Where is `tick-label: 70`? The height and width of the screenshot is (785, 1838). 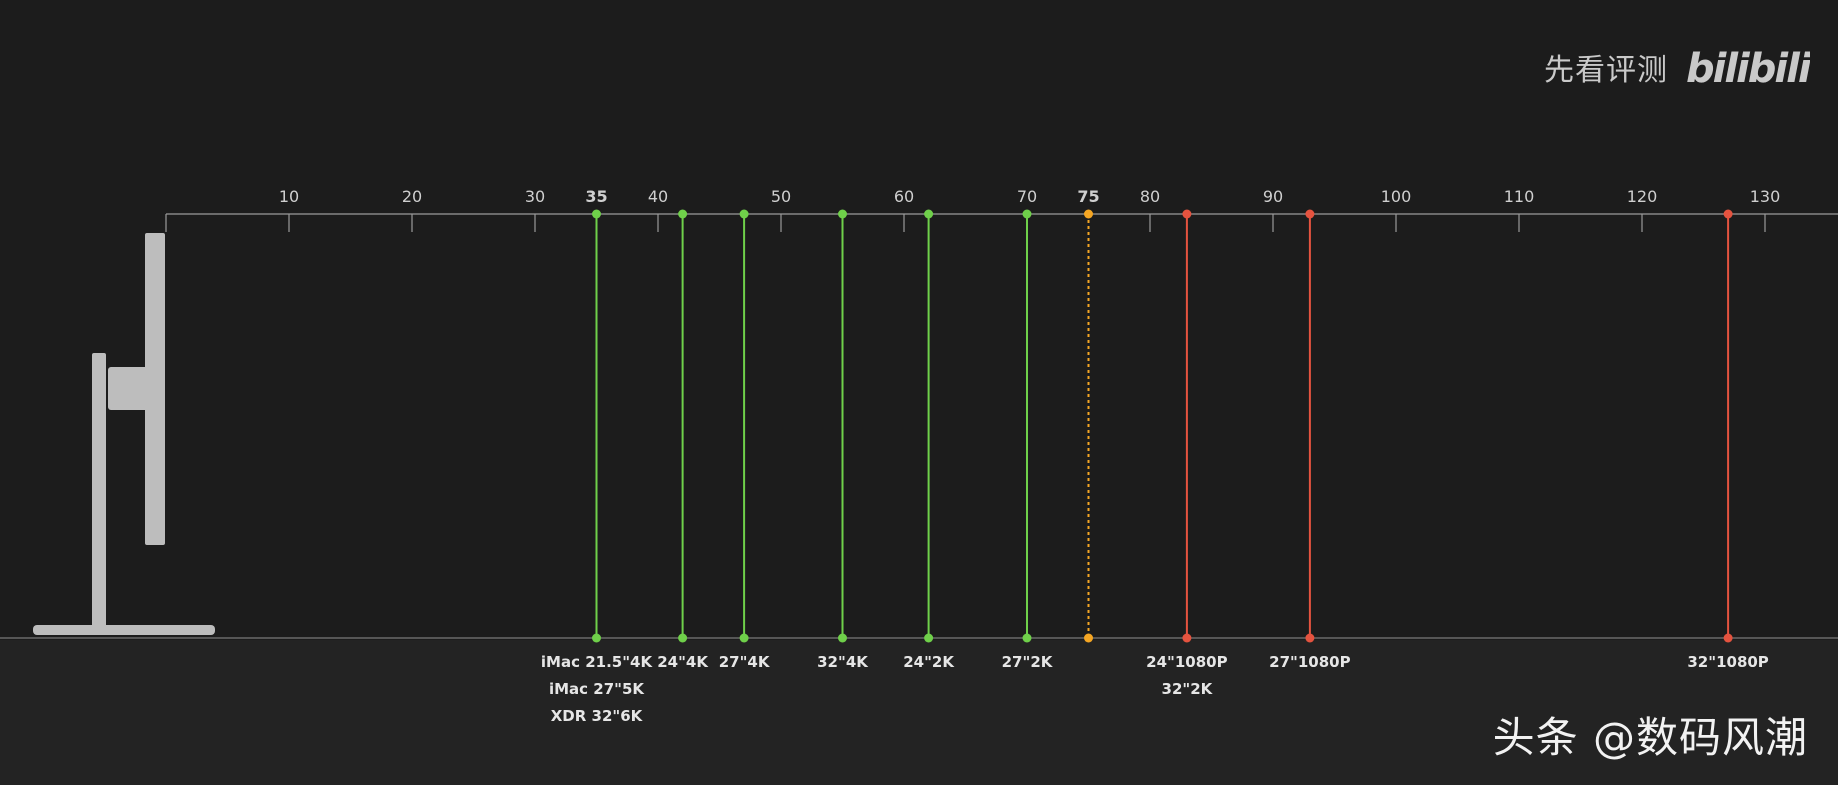
tick-label: 70 is located at coordinates (1027, 196).